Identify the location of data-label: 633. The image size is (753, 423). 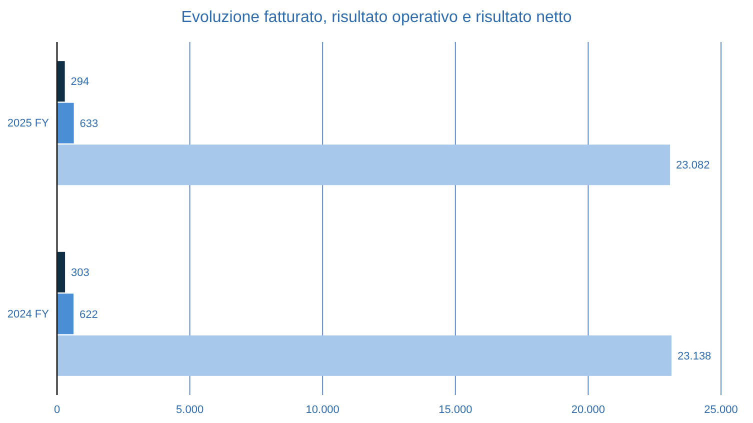
(89, 124).